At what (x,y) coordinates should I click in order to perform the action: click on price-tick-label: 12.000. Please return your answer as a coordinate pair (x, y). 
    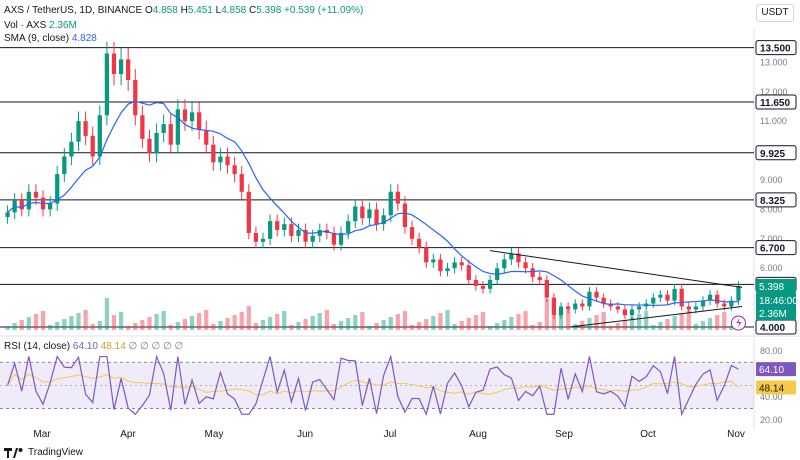
    Looking at the image, I should click on (774, 92).